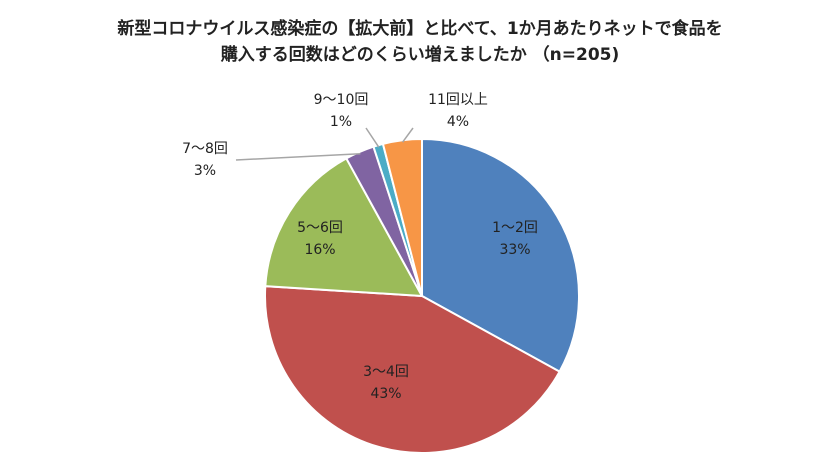 The height and width of the screenshot is (473, 840). What do you see at coordinates (319, 250) in the screenshot?
I see `slice-percent-3: 16%` at bounding box center [319, 250].